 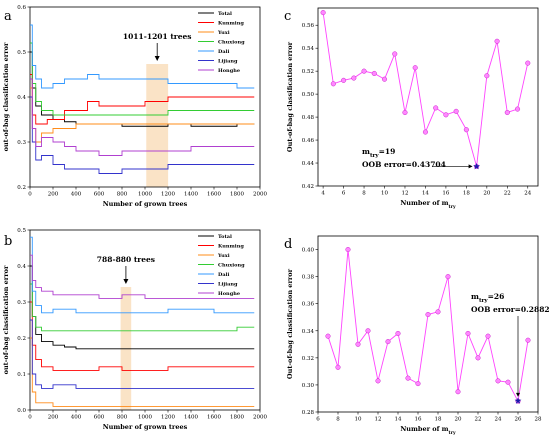 I want to click on legend-entry-honghe: Honghe, so click(x=229, y=294).